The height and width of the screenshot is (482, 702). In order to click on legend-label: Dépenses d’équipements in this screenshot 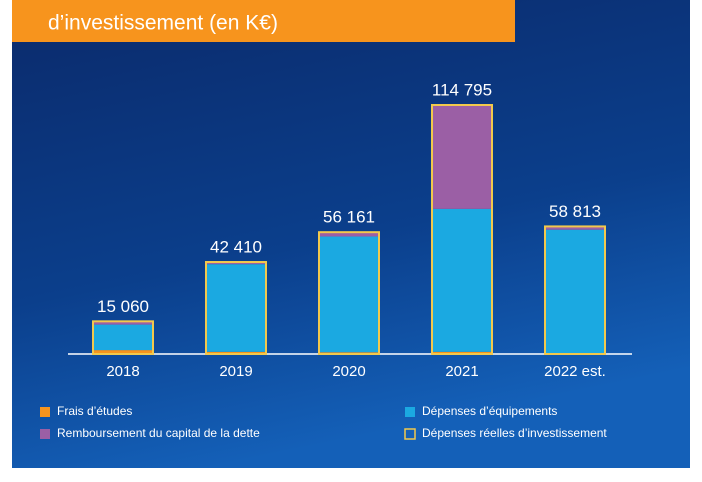, I will do `click(489, 411)`.